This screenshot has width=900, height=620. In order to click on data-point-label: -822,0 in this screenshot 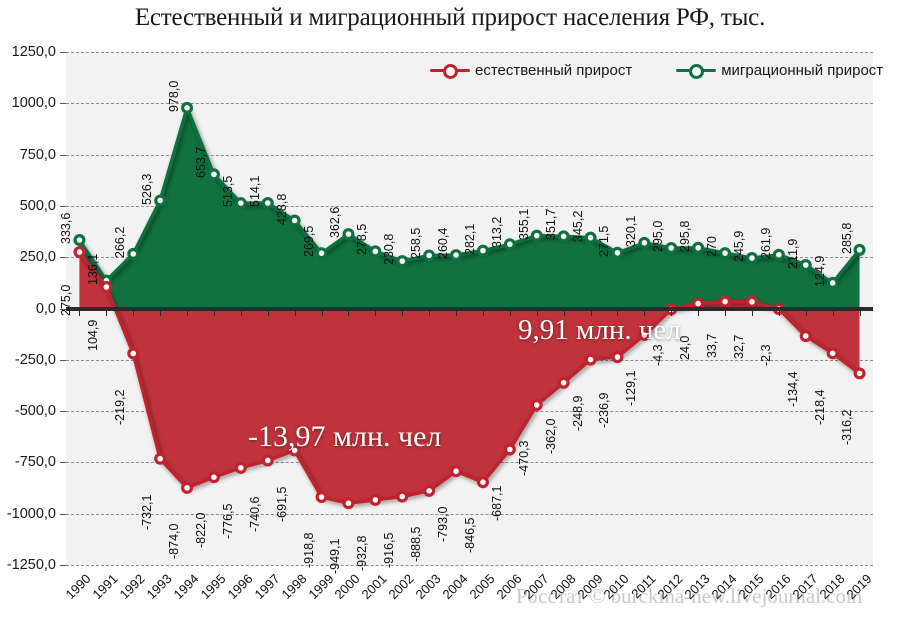, I will do `click(200, 530)`.